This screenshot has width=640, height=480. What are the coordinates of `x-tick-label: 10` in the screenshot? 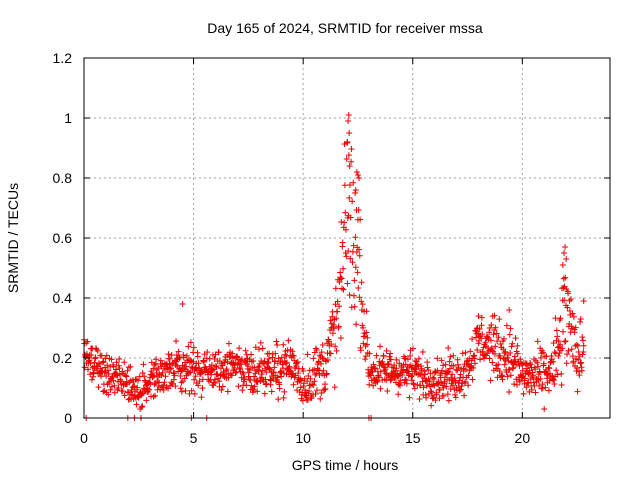 It's located at (303, 438).